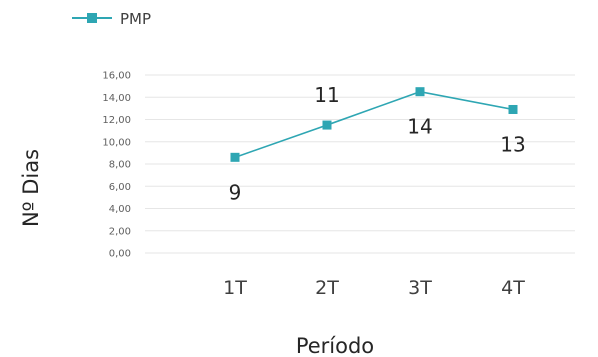  What do you see at coordinates (420, 288) in the screenshot?
I see `x-tick-label: 3T` at bounding box center [420, 288].